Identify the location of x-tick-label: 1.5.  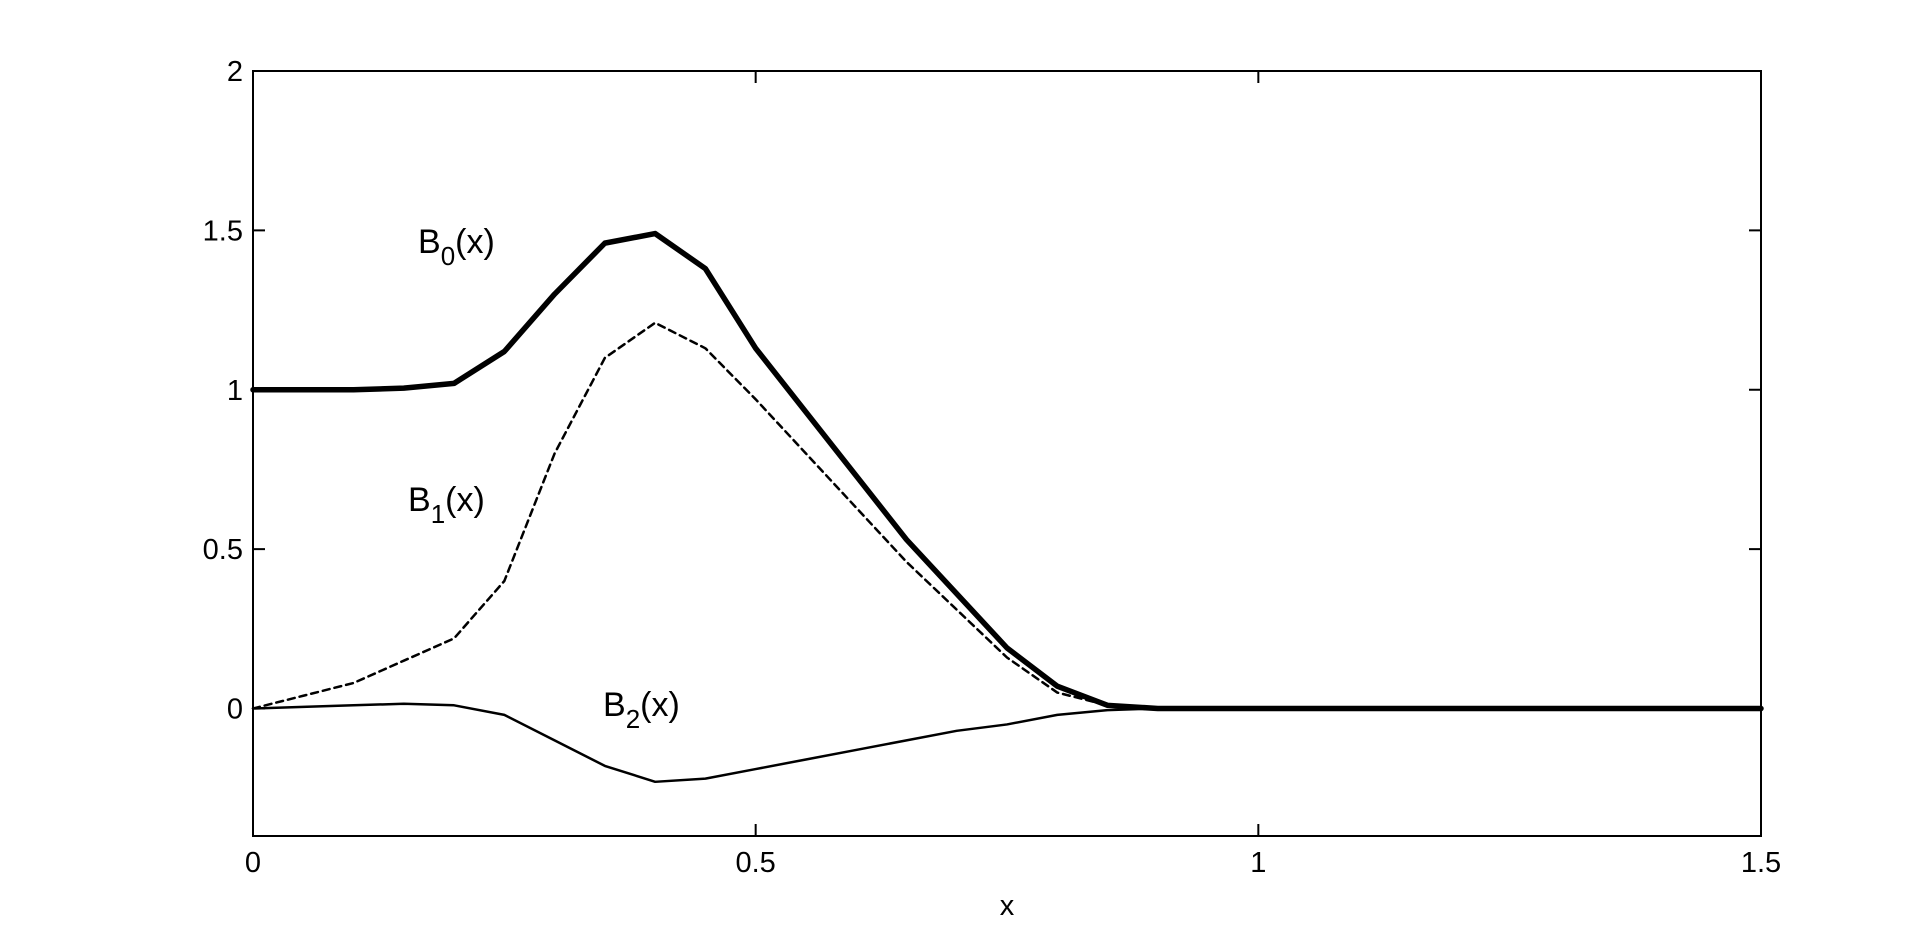
(1761, 863).